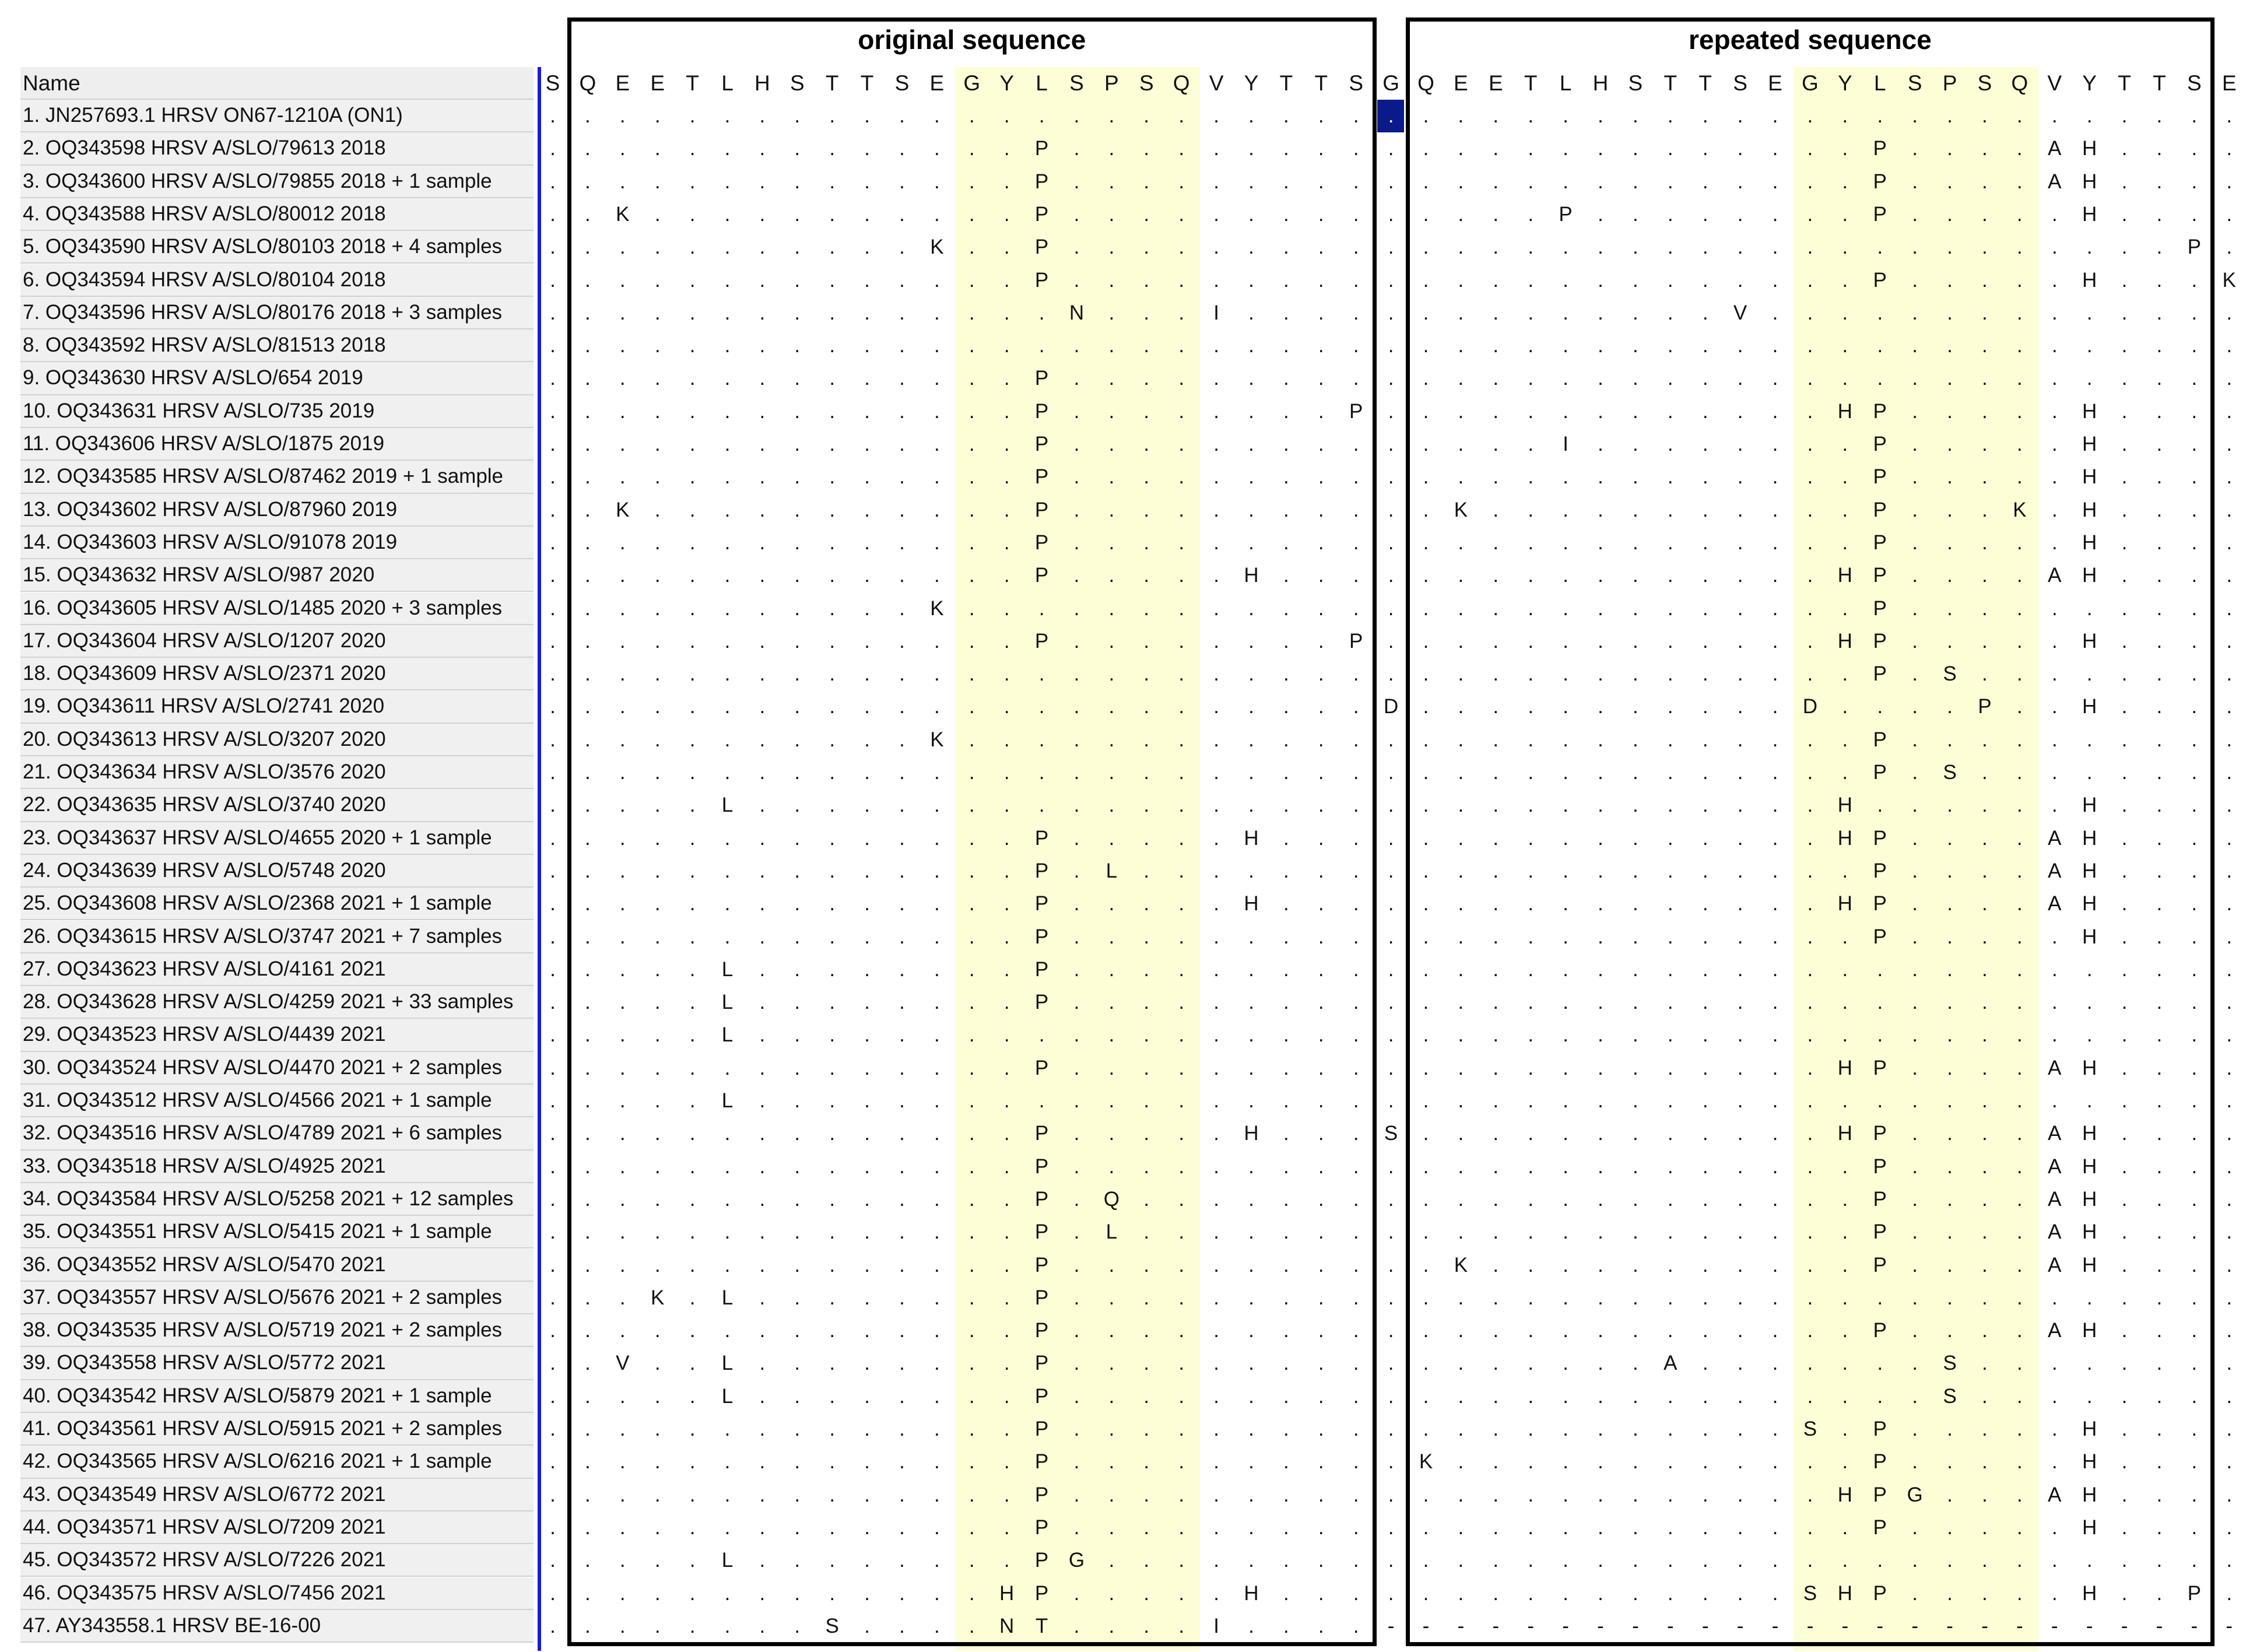 This screenshot has height=1652, width=2246. I want to click on consensus-residue: L, so click(727, 83).